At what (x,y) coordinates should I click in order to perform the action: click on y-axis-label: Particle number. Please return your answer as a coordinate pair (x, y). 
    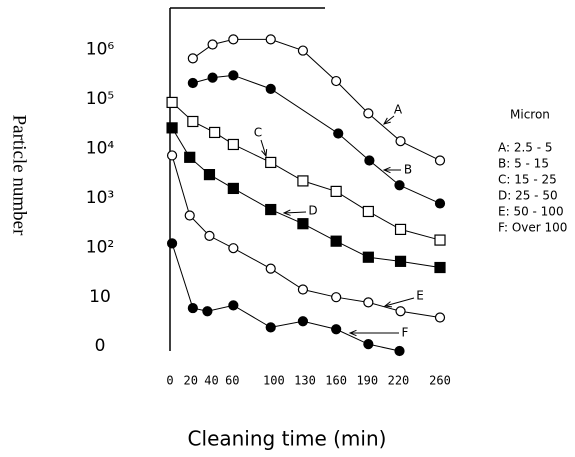
    Looking at the image, I should click on (19, 175).